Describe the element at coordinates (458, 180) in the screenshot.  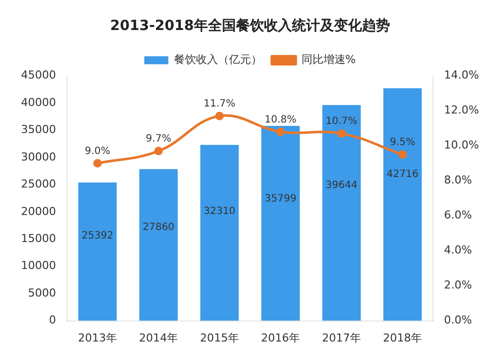
I see `y2-tick-label: 8.0%` at that location.